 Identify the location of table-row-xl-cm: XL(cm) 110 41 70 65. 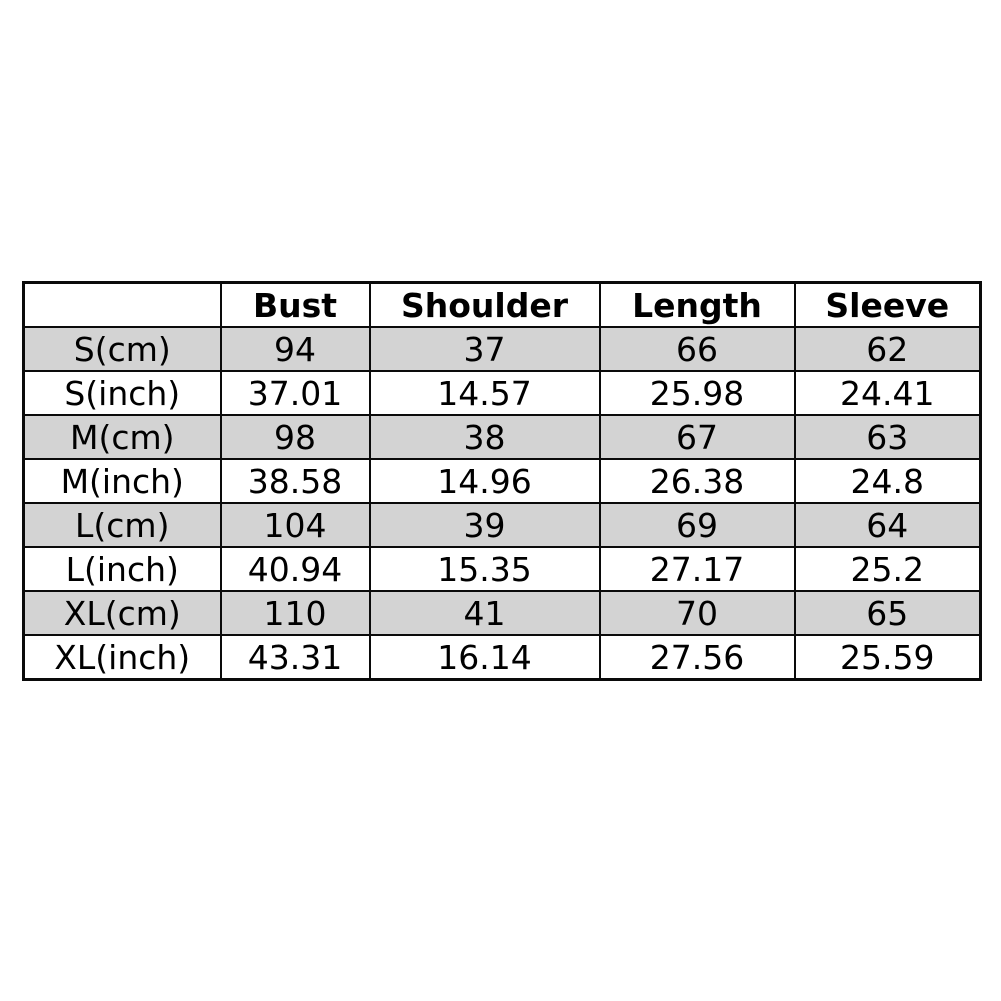
(502, 613).